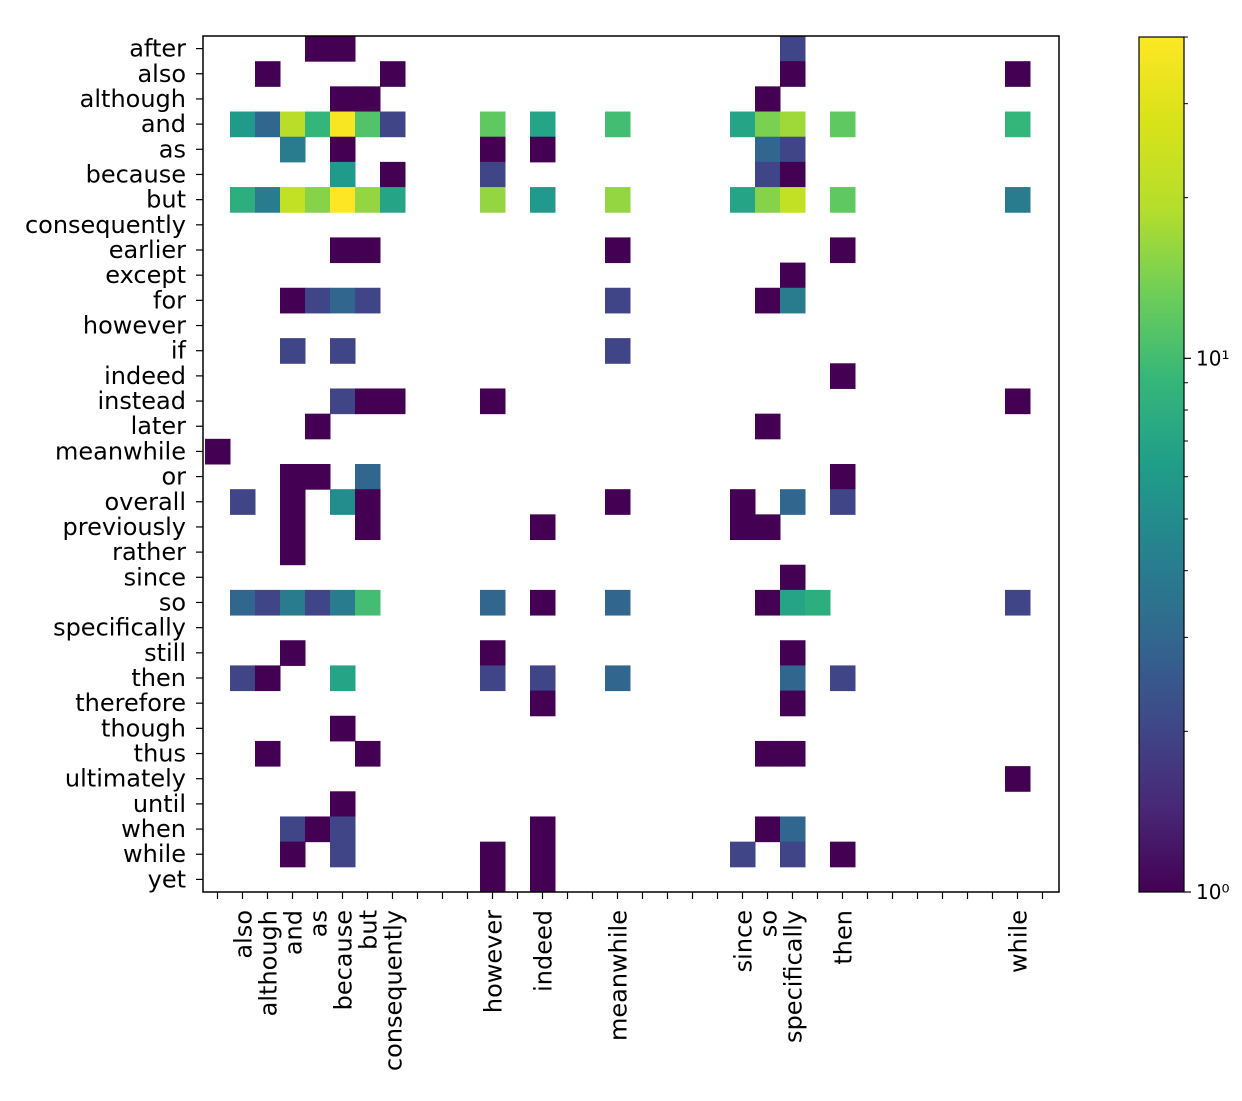 The width and height of the screenshot is (1242, 1101). Describe the element at coordinates (165, 653) in the screenshot. I see `y-tick-label: still` at that location.